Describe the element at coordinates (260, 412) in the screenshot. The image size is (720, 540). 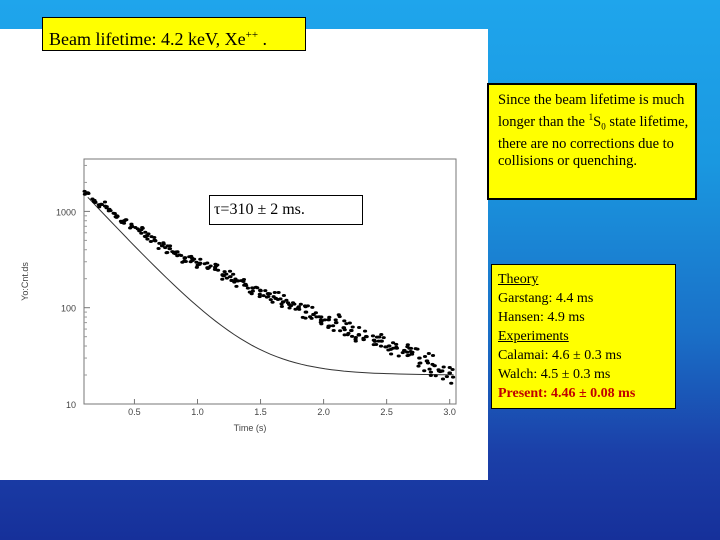
I see `x-tick-label: 1.5` at that location.